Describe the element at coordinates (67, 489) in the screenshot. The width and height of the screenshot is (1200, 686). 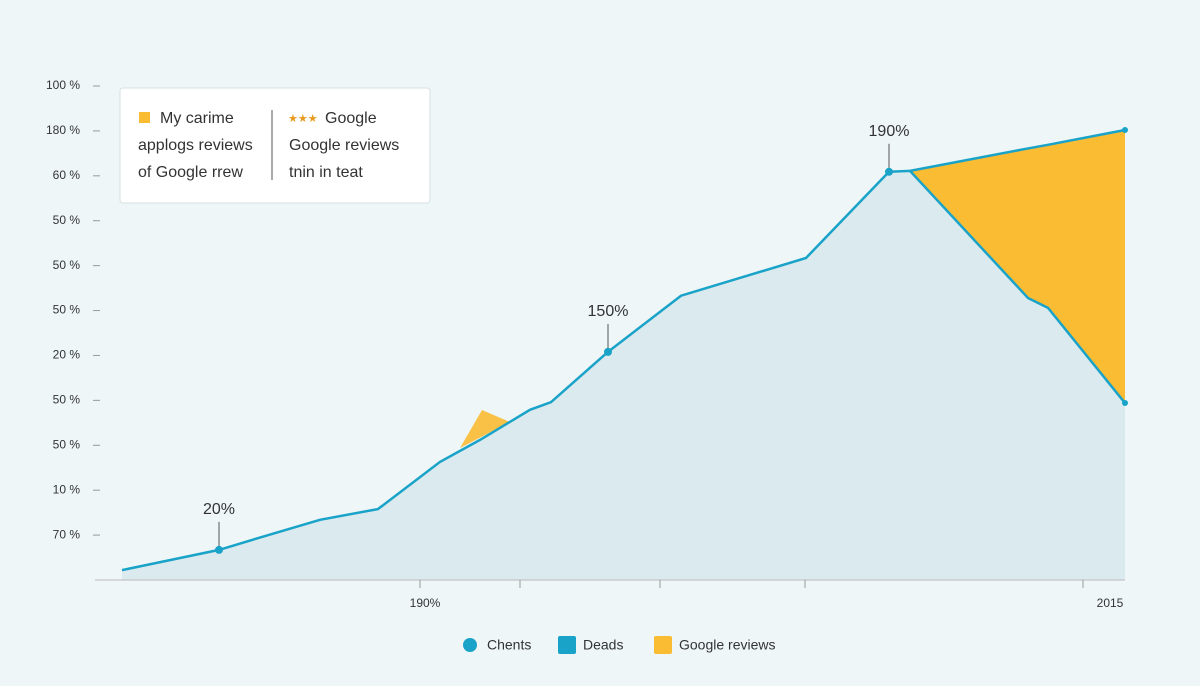
I see `y-tick-label: 10 %` at that location.